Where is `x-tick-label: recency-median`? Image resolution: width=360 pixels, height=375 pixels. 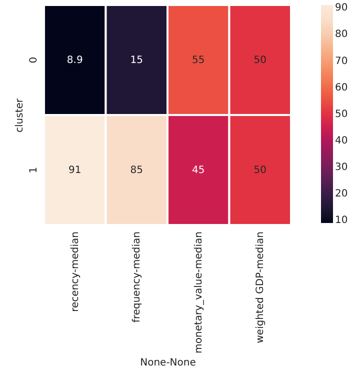
x-tick-label: recency-median is located at coordinates (75, 272).